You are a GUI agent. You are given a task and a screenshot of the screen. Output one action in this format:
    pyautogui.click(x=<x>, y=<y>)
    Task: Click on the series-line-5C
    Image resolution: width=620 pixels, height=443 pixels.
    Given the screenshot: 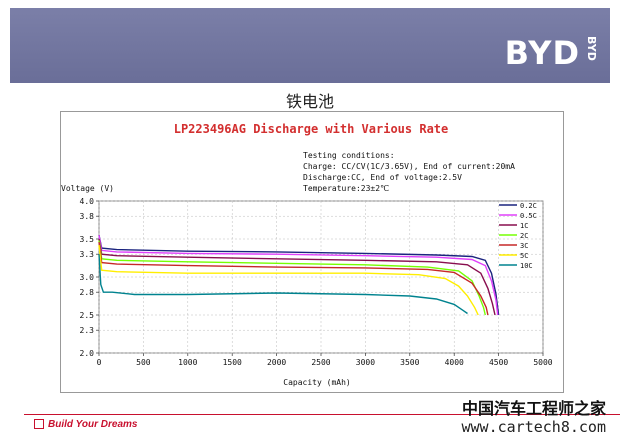 What is the action you would take?
    pyautogui.click(x=288, y=280)
    